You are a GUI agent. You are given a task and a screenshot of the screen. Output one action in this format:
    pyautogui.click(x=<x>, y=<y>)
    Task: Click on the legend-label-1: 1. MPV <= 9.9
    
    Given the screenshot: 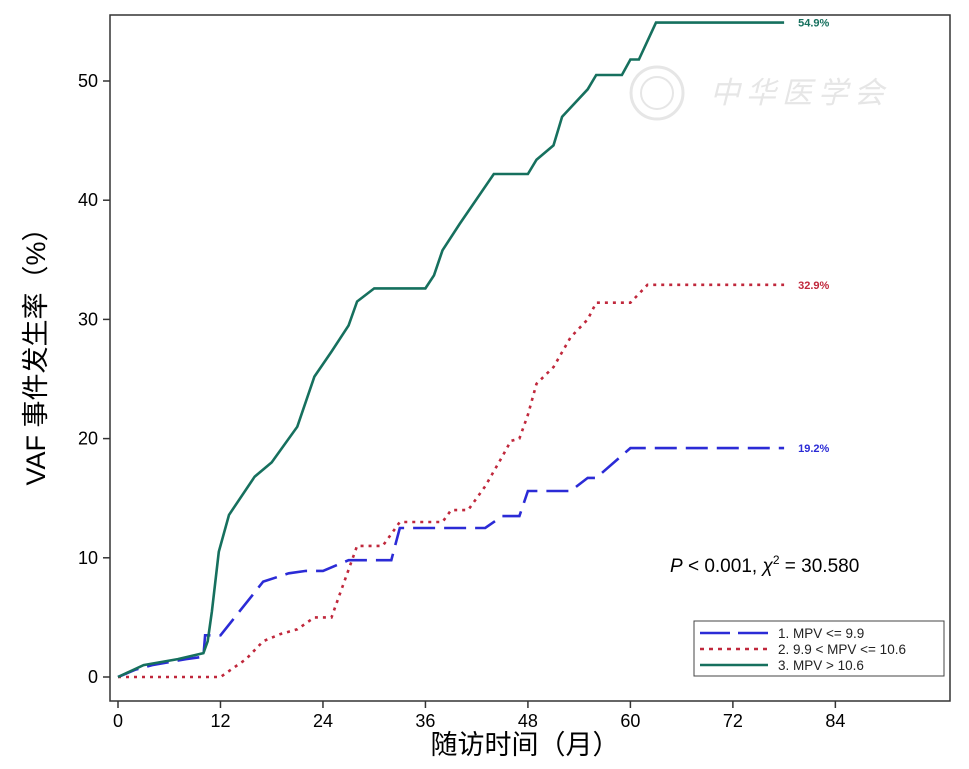 What is the action you would take?
    pyautogui.click(x=821, y=633)
    